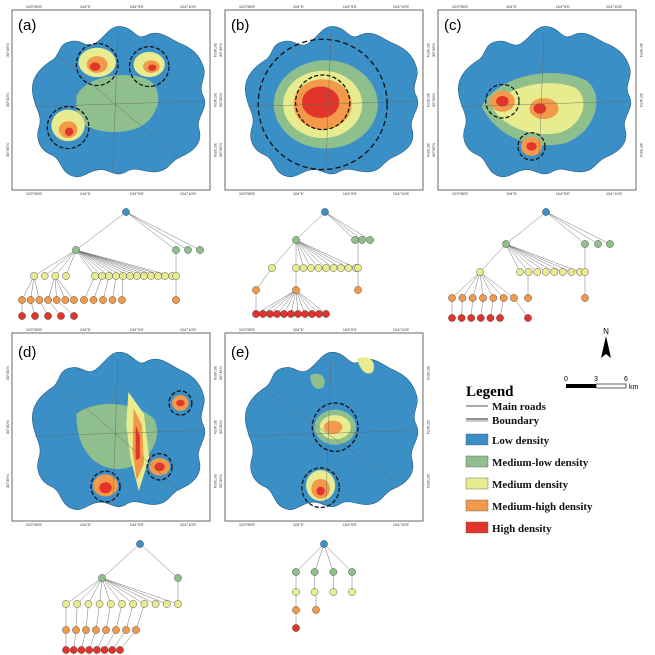 The height and width of the screenshot is (655, 655). What do you see at coordinates (606, 331) in the screenshot?
I see `north-label: N` at bounding box center [606, 331].